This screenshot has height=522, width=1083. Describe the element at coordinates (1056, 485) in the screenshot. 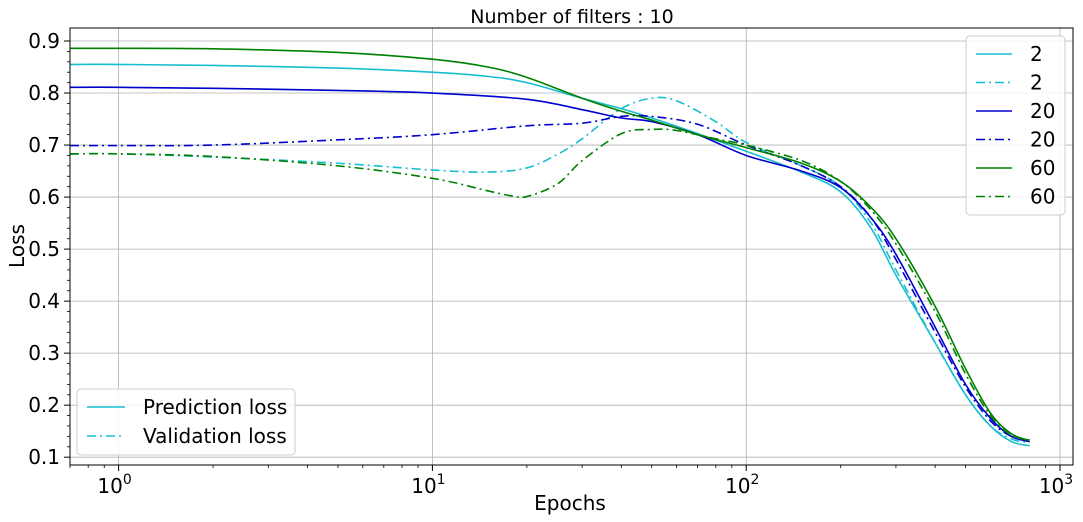

I see `x-tick-label: 10³` at that location.